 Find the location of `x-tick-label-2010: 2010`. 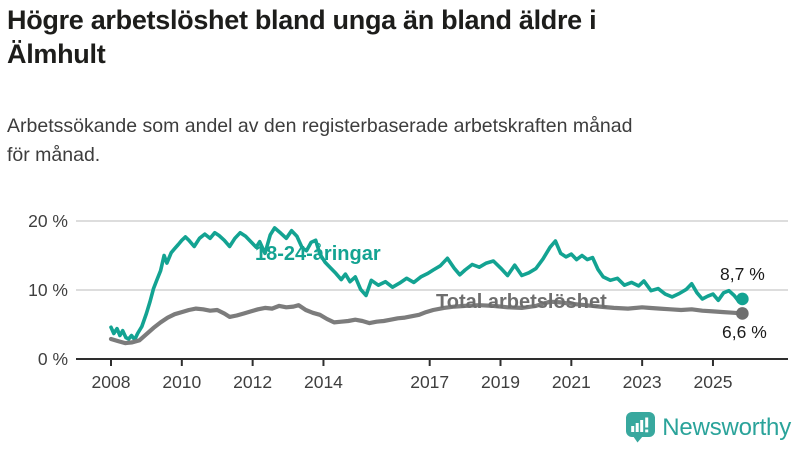

x-tick-label-2010: 2010 is located at coordinates (181, 382).